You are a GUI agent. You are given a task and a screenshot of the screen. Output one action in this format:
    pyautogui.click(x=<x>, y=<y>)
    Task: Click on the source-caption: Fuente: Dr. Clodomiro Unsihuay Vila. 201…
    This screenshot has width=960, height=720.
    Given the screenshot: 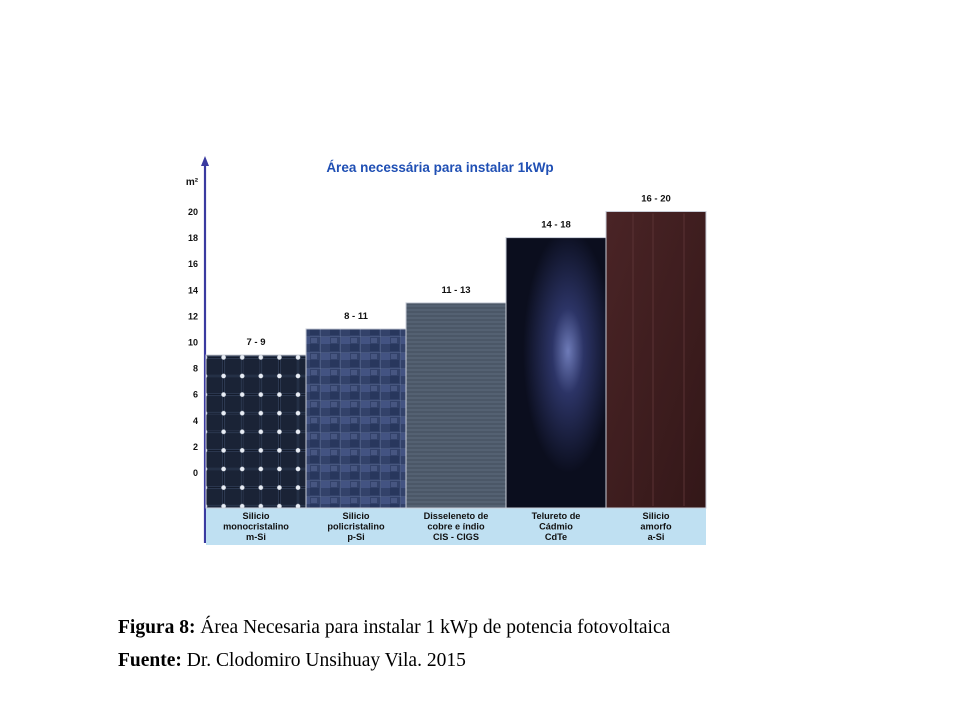 What is the action you would take?
    pyautogui.click(x=292, y=661)
    